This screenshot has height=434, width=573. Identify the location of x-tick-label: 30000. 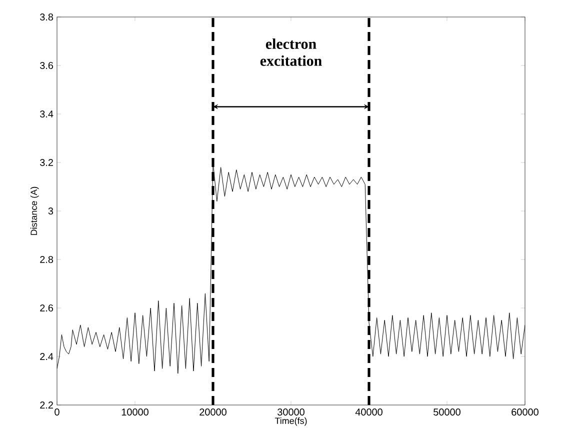
(291, 412).